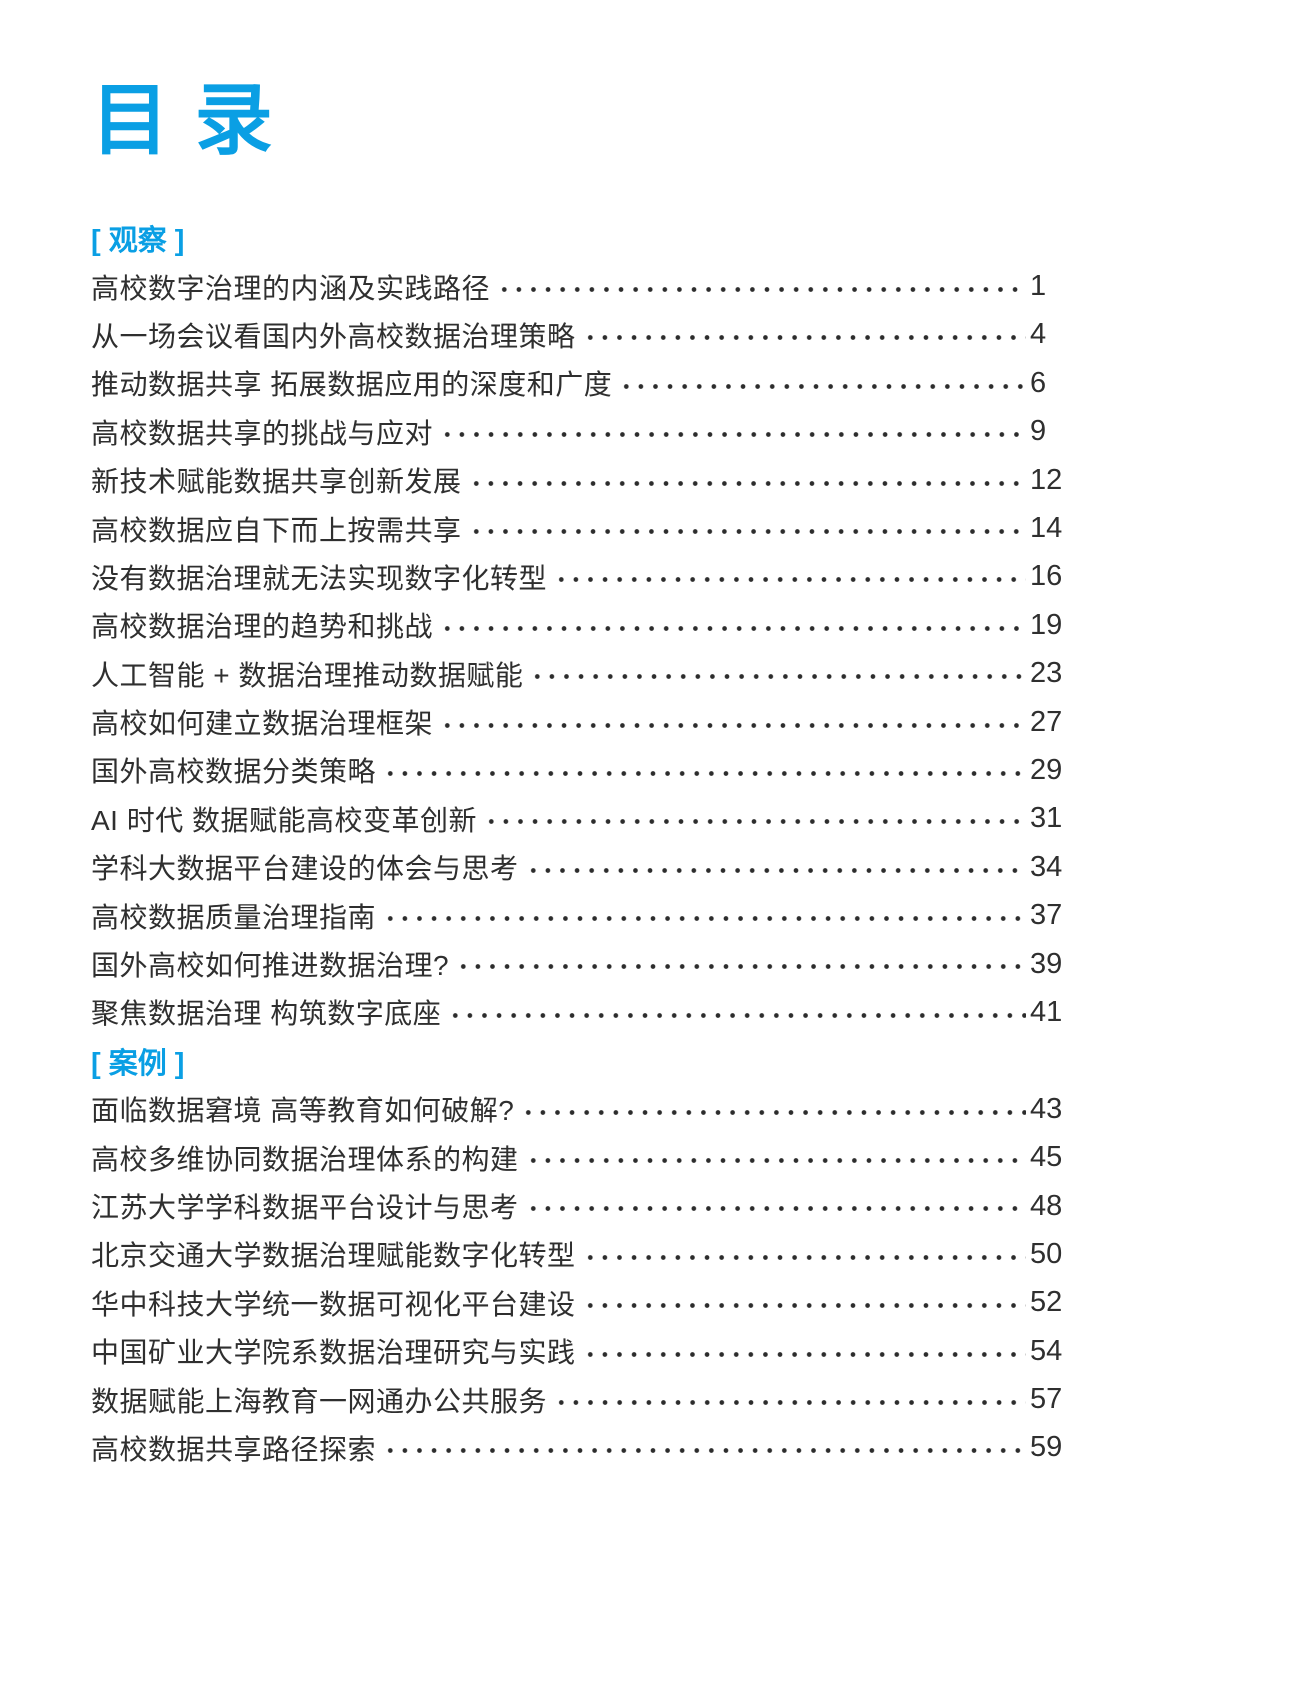  I want to click on page-title: 目 录, so click(183, 120).